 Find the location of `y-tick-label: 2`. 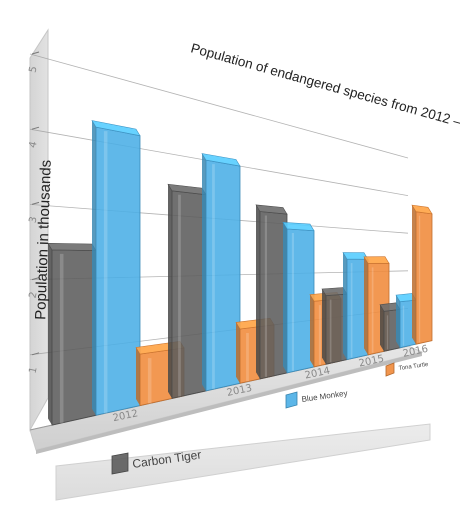

y-tick-label: 2 is located at coordinates (34, 295).